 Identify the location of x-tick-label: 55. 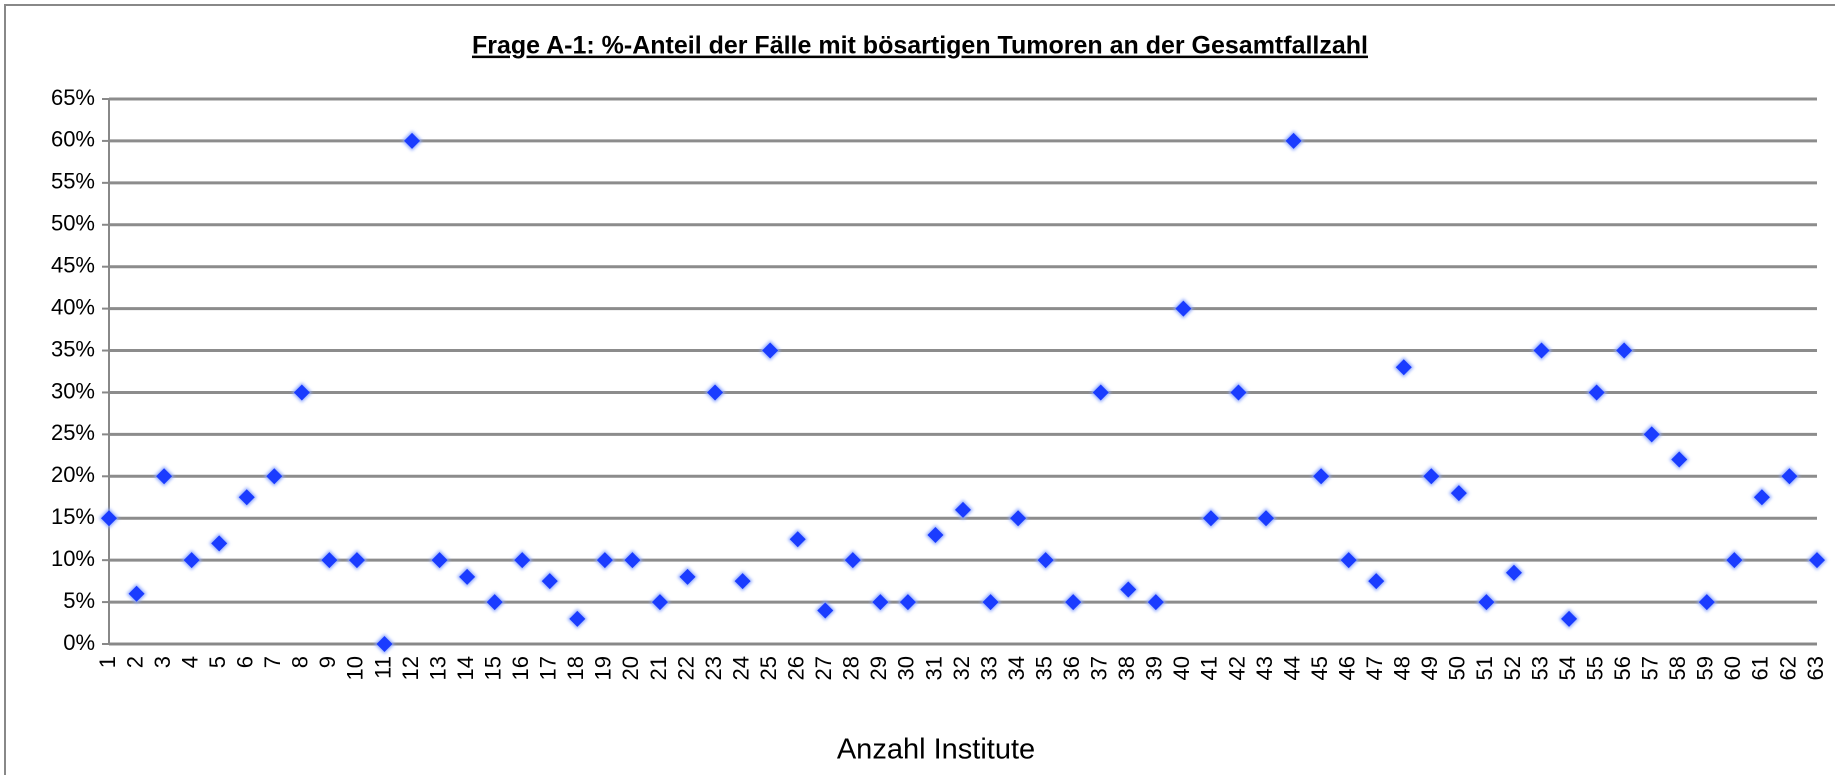
(1594, 668).